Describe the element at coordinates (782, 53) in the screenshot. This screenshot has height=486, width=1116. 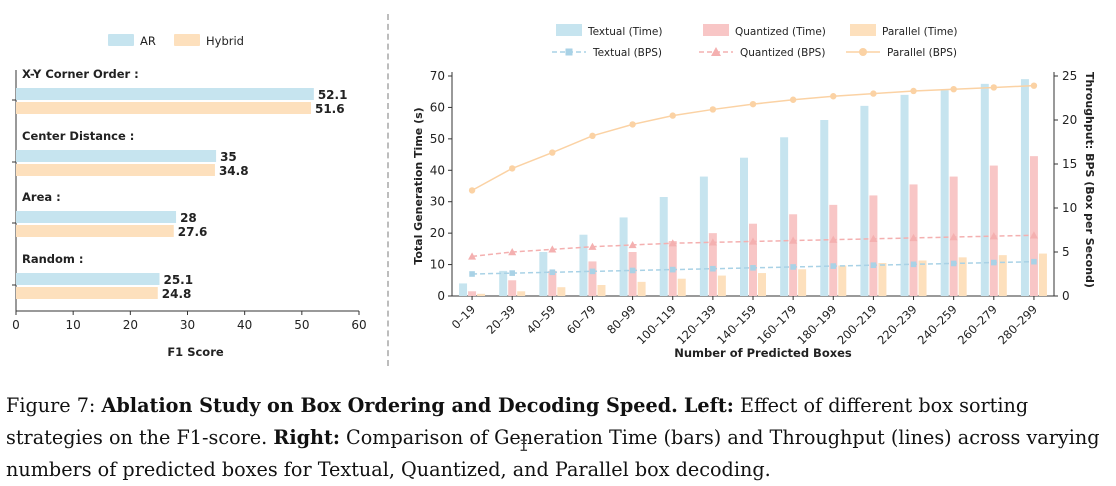
I see `legend-label-quantized-bps: Quantized (BPS)` at that location.